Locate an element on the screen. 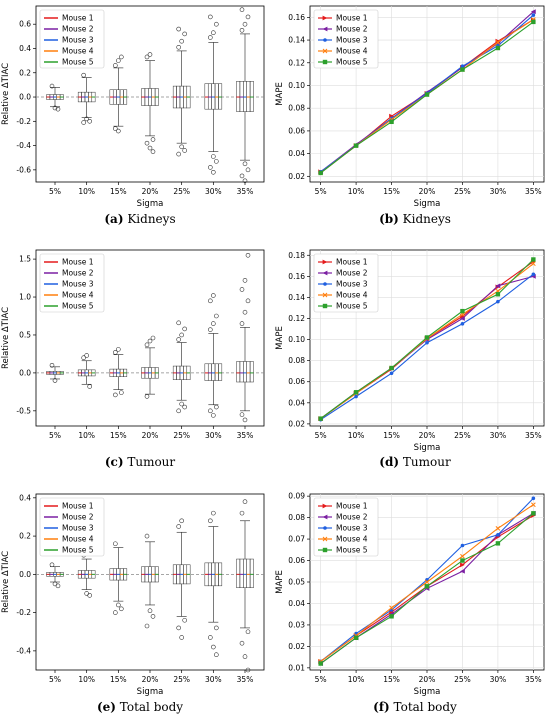 The width and height of the screenshot is (550, 720). caption-a-text: Kidneys is located at coordinates (151, 219).